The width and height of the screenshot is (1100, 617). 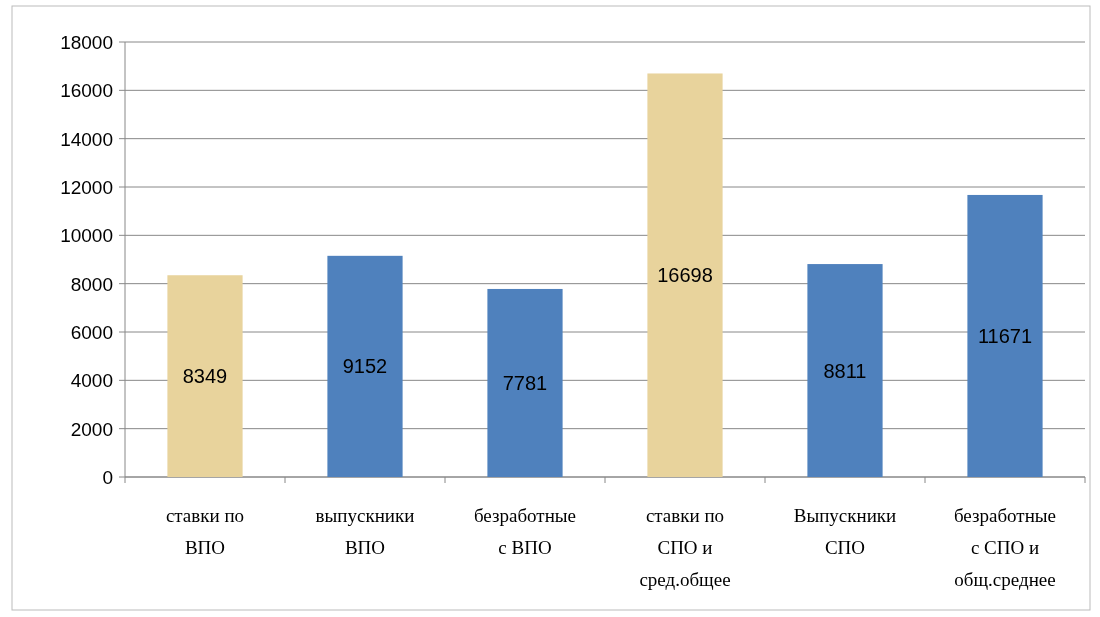 What do you see at coordinates (685, 547) in the screenshot?
I see `x-tick-label: ставки по СПО и сред.общее` at bounding box center [685, 547].